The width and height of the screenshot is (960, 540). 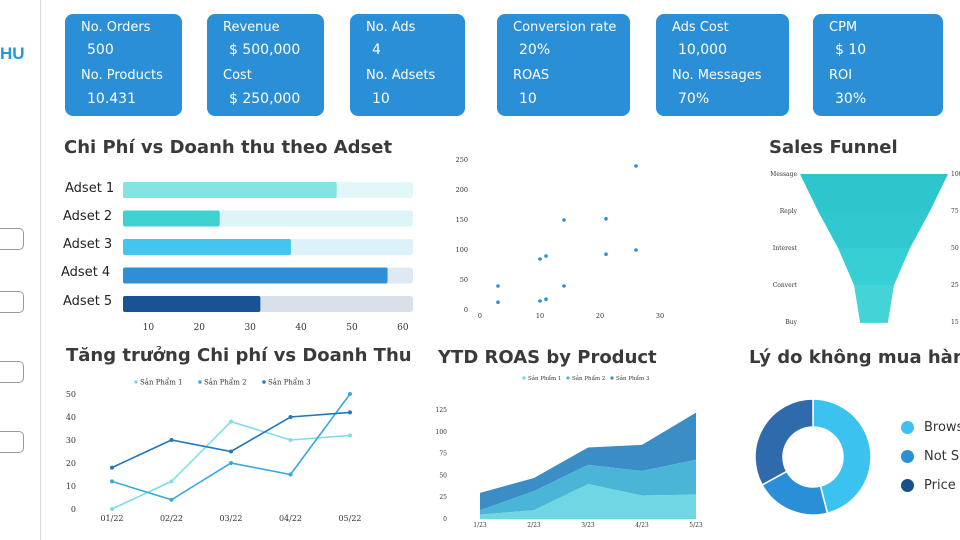 I want to click on kpi-label: ROI, so click(x=841, y=75).